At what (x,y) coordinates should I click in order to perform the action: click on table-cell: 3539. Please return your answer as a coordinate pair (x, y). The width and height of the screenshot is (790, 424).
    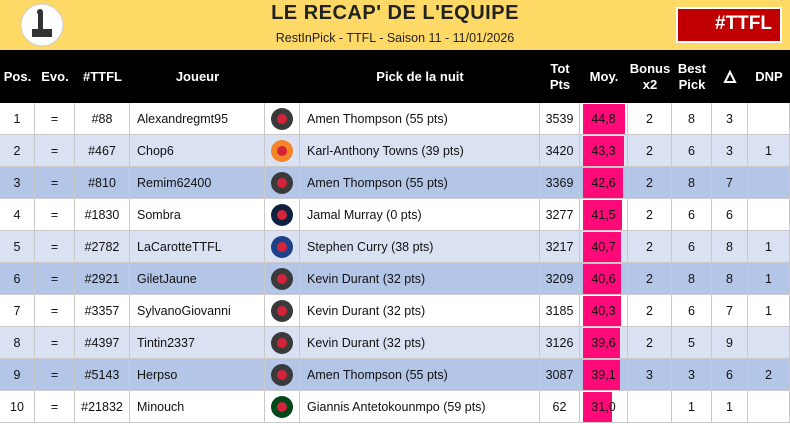
    Looking at the image, I should click on (560, 119).